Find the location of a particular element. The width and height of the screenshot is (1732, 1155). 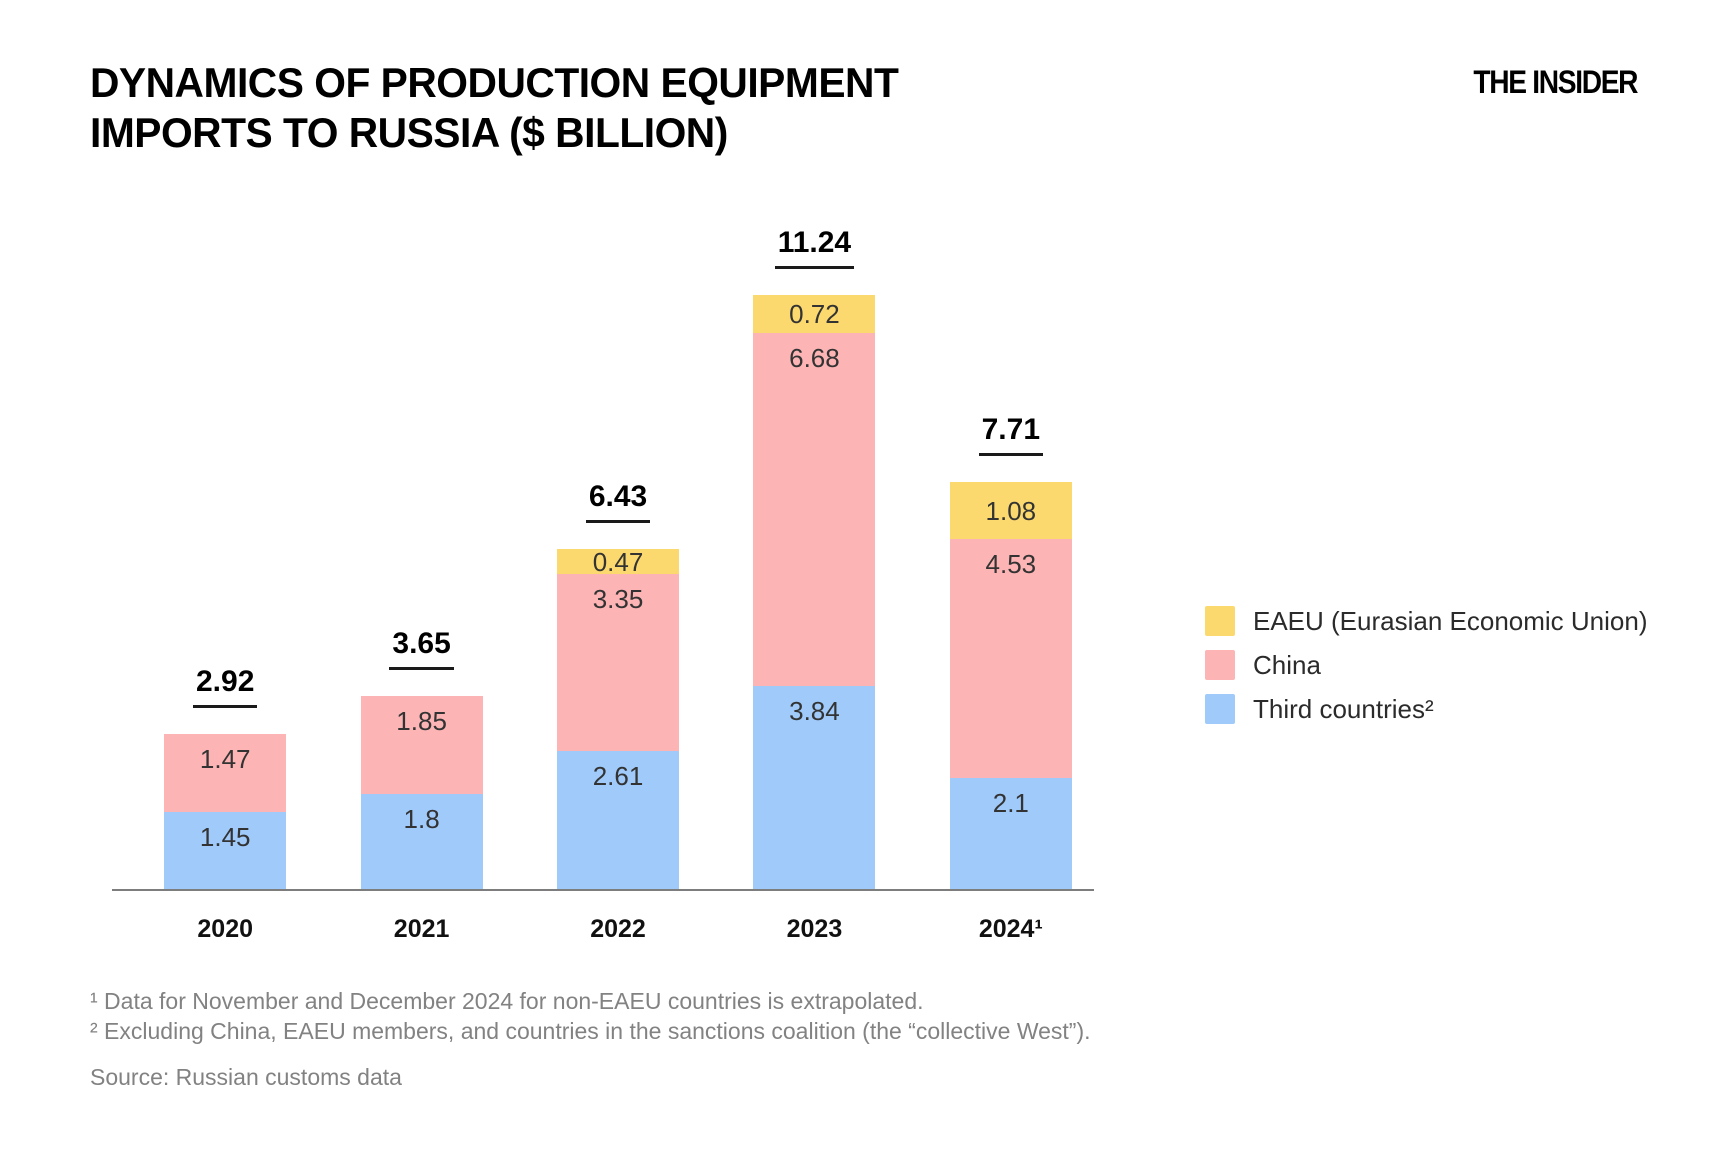

bar-segment-value: 6.68 is located at coordinates (814, 358).